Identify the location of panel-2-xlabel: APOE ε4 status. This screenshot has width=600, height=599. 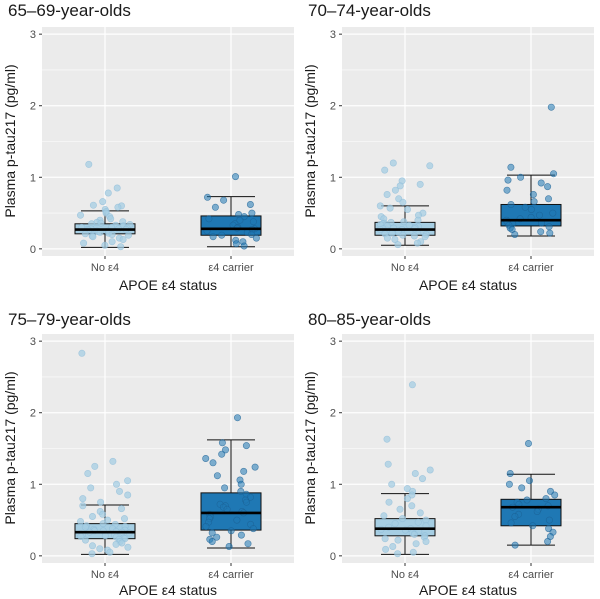
(468, 285).